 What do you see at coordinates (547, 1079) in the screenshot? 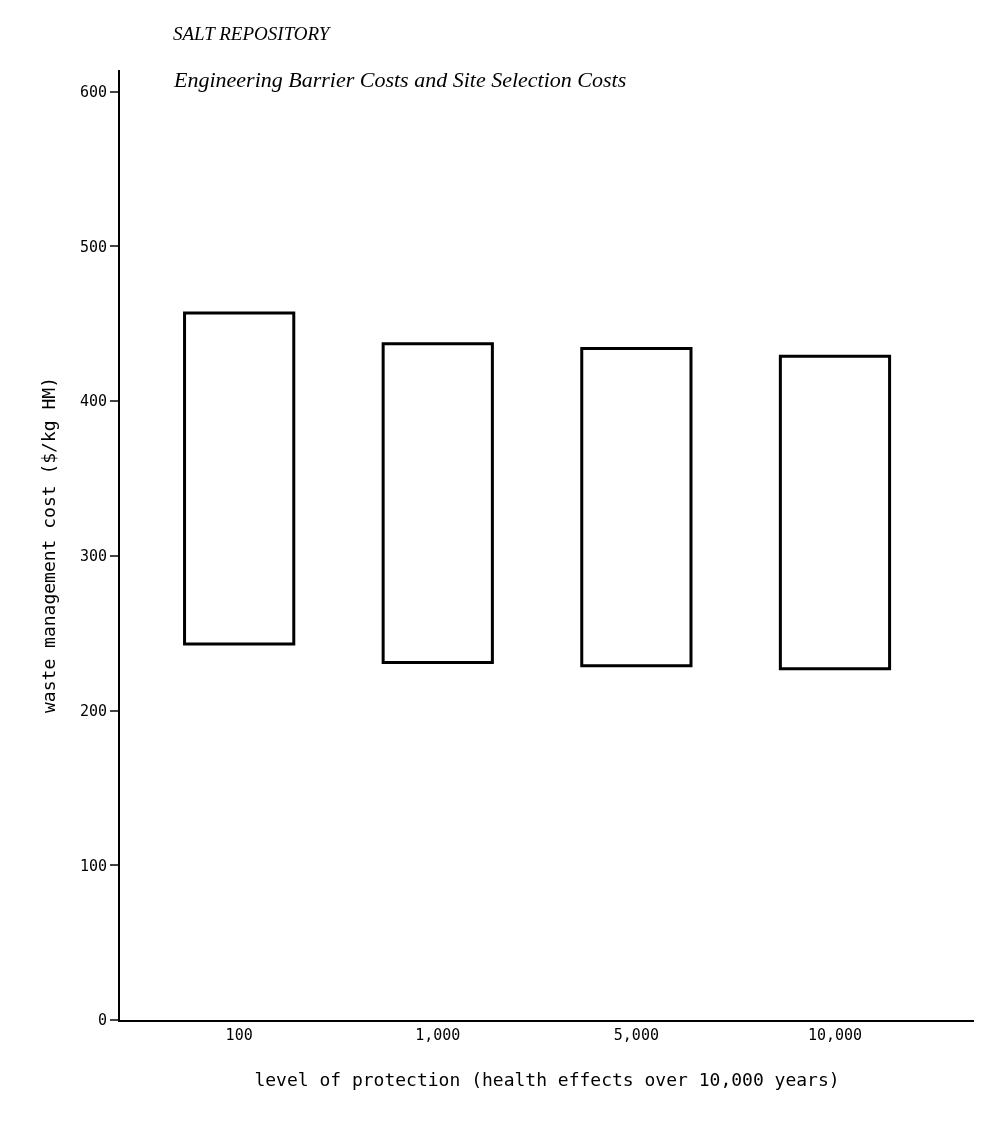
I see `x-axis-title: level of protection (health effects over 10,000 years)` at bounding box center [547, 1079].